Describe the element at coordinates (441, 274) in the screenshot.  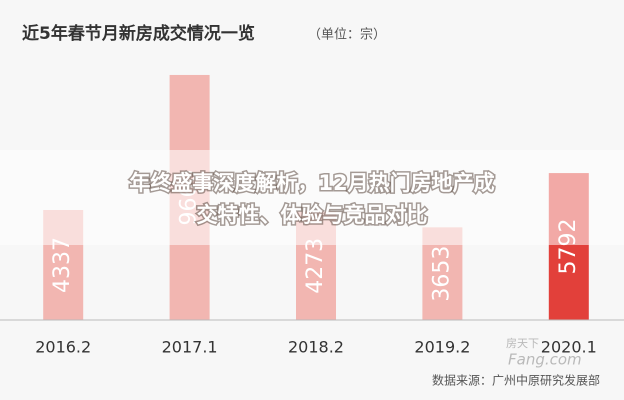
I see `value-label: 3653` at that location.